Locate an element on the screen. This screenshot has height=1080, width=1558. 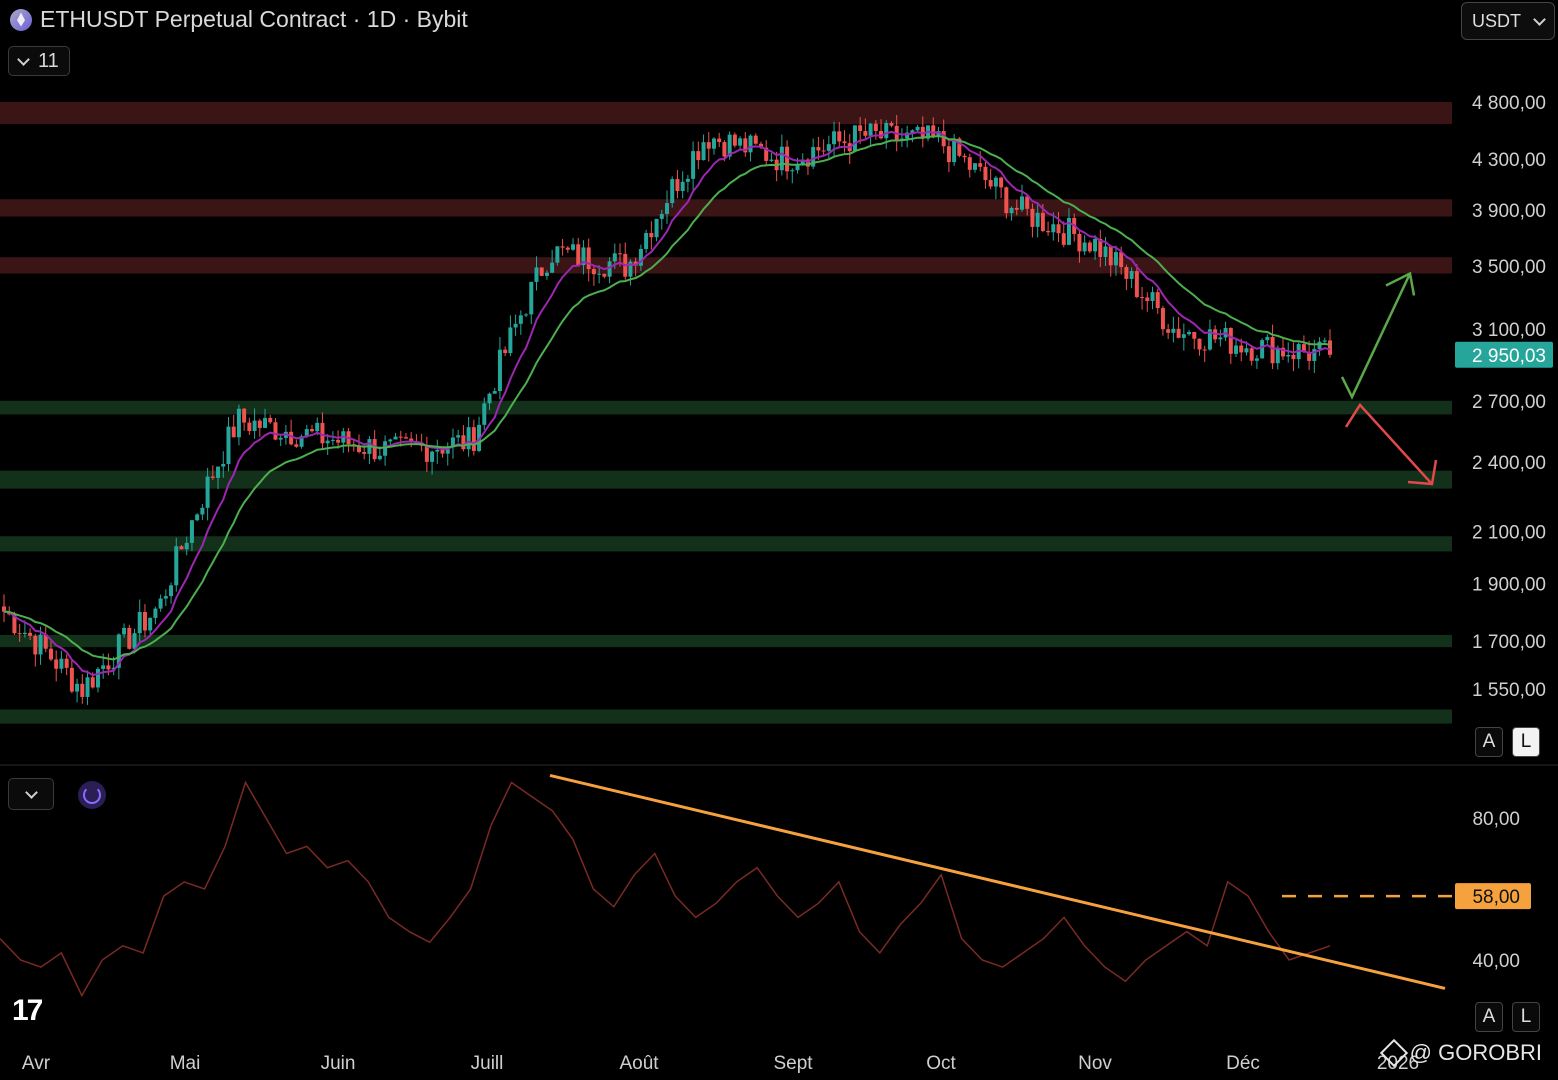
chevron-down-icon is located at coordinates (31, 792).